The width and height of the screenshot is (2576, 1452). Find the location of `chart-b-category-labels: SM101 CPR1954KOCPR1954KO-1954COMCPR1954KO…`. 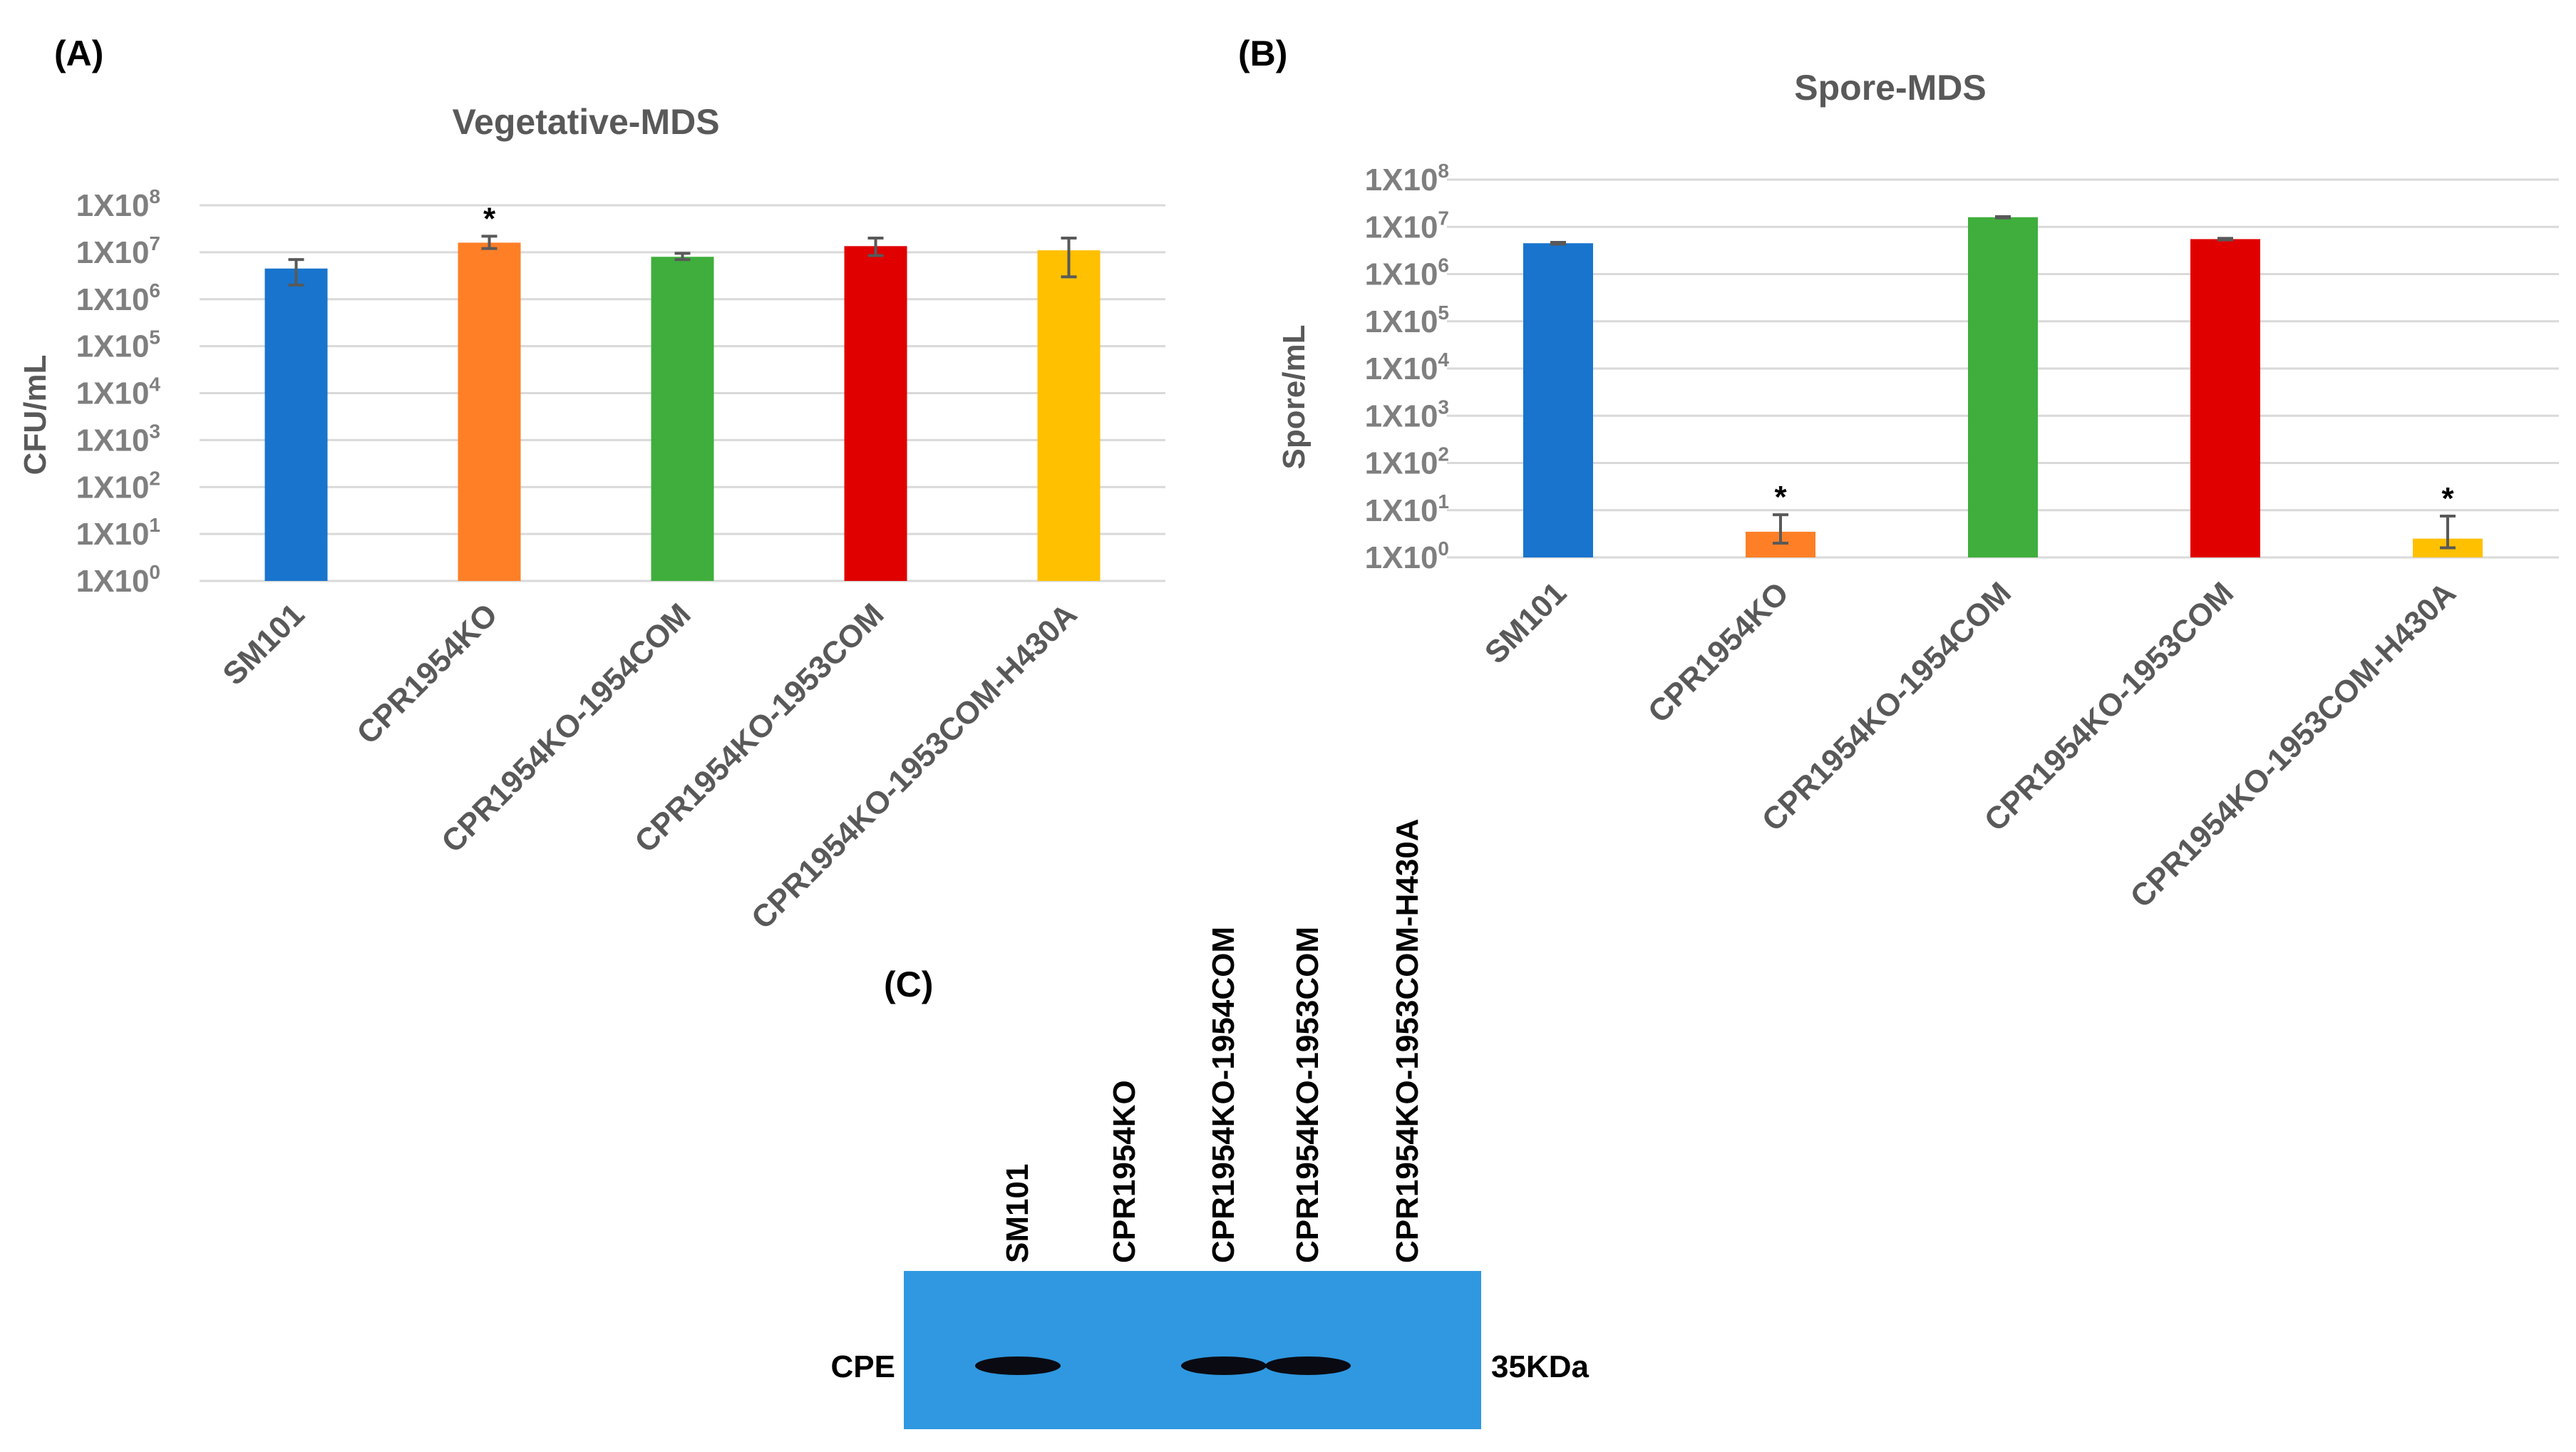

chart-b-category-labels: SM101 CPR1954KOCPR1954KO-1954COMCPR1954KO… is located at coordinates (1970, 745).